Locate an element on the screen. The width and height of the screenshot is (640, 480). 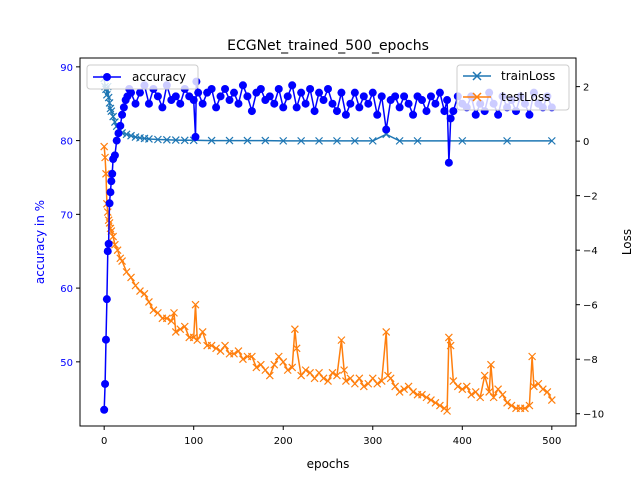
x-axis-ticks: 0 100 200 300 400 500 is located at coordinates (331, 436).